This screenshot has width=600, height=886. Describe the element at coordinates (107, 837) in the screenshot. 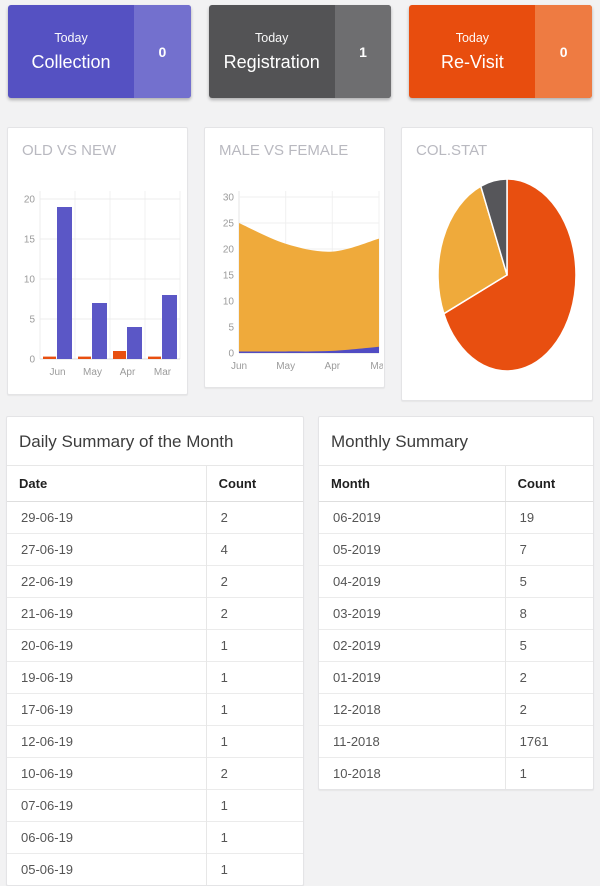

I see `table-cell: 06-06-19` at that location.